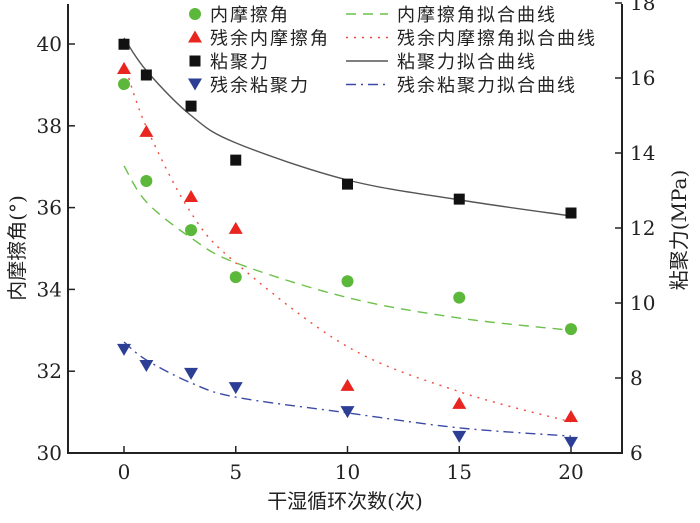  What do you see at coordinates (642, 78) in the screenshot?
I see `y-right-tick-label: 16` at bounding box center [642, 78].